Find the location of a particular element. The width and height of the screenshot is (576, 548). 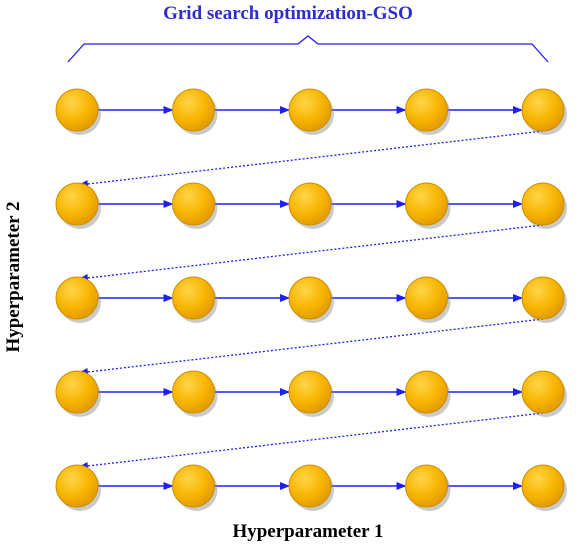

grid-node-r1-c4 is located at coordinates (428, 111).